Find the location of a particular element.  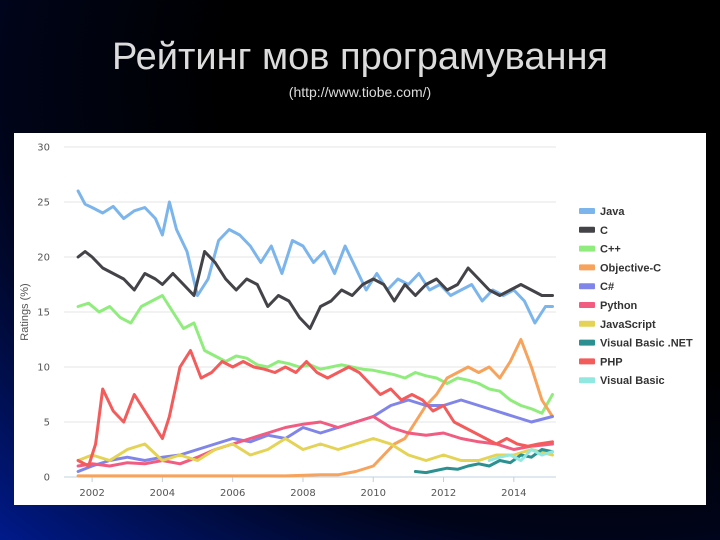

x-tick-label: 2004 is located at coordinates (162, 493).